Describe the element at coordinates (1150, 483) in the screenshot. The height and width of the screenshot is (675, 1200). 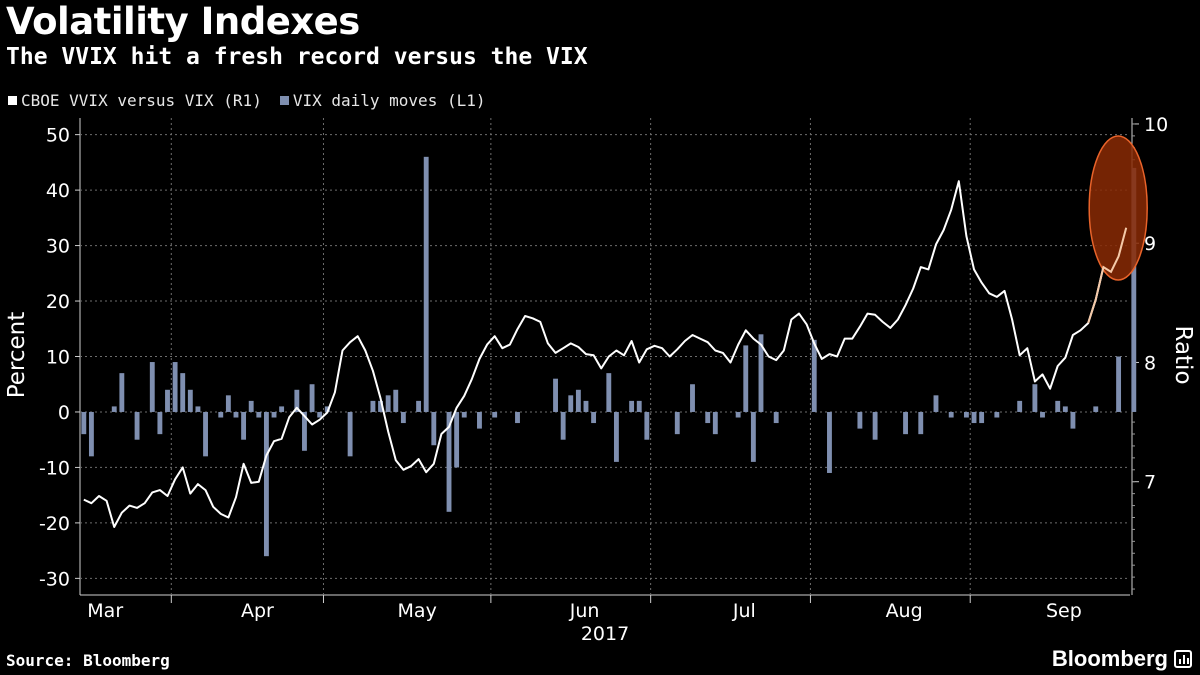
I see `y-tick-label-right: 7` at that location.